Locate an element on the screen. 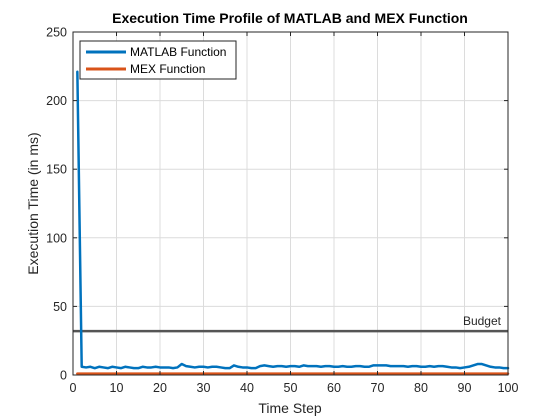 The image size is (560, 420). y-tick-label: 100 is located at coordinates (56, 238).